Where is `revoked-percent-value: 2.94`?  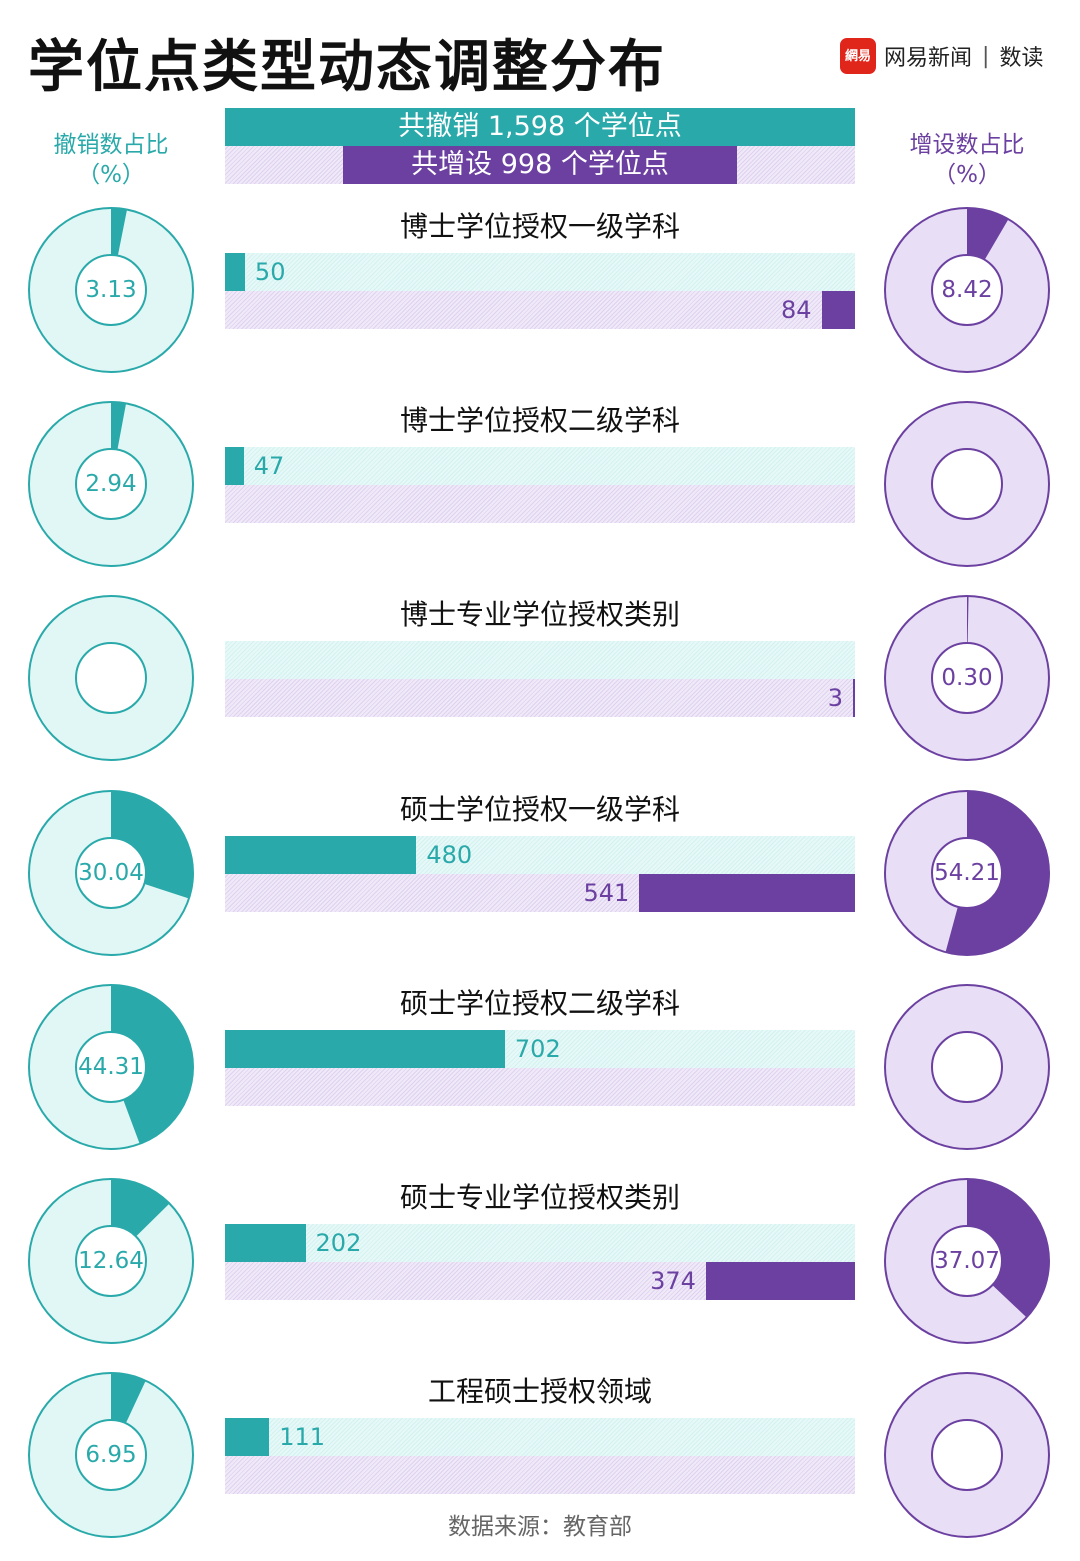 revoked-percent-value: 2.94 is located at coordinates (111, 484).